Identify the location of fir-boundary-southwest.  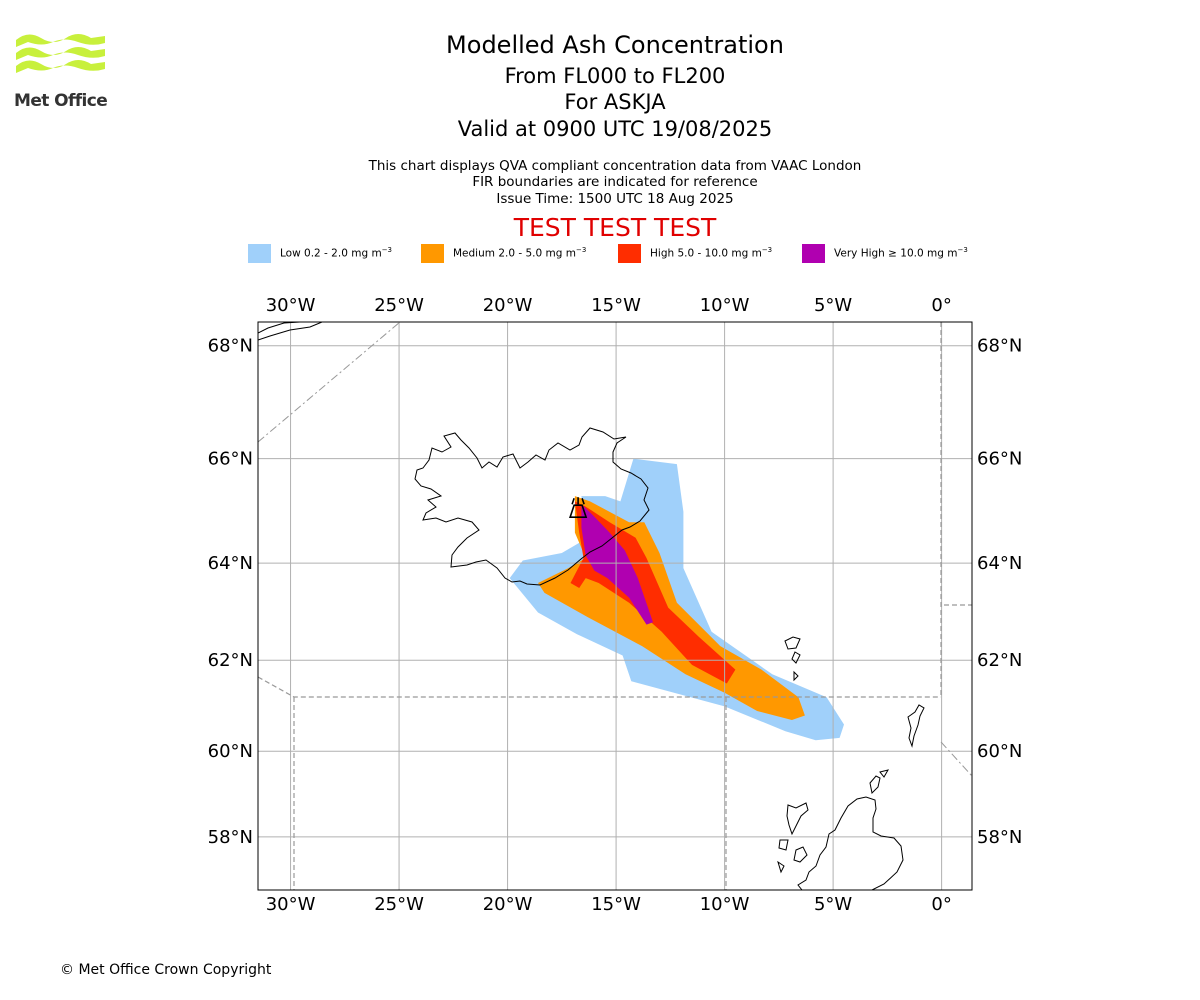
(599, 687).